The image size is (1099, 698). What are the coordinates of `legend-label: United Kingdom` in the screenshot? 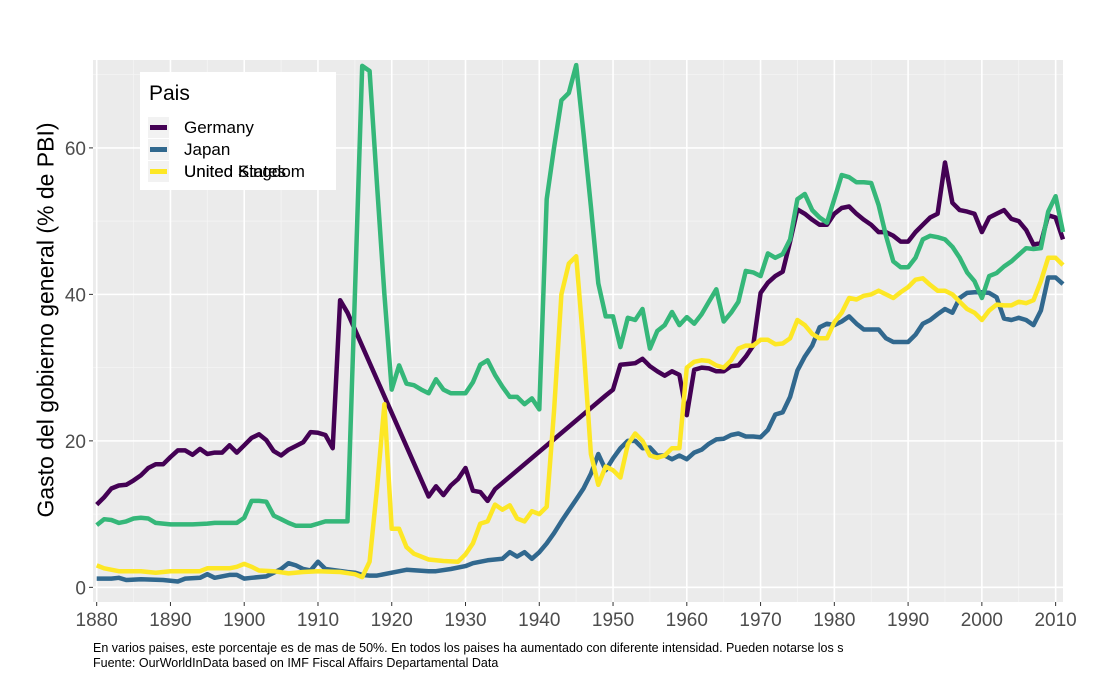 It's located at (244, 171).